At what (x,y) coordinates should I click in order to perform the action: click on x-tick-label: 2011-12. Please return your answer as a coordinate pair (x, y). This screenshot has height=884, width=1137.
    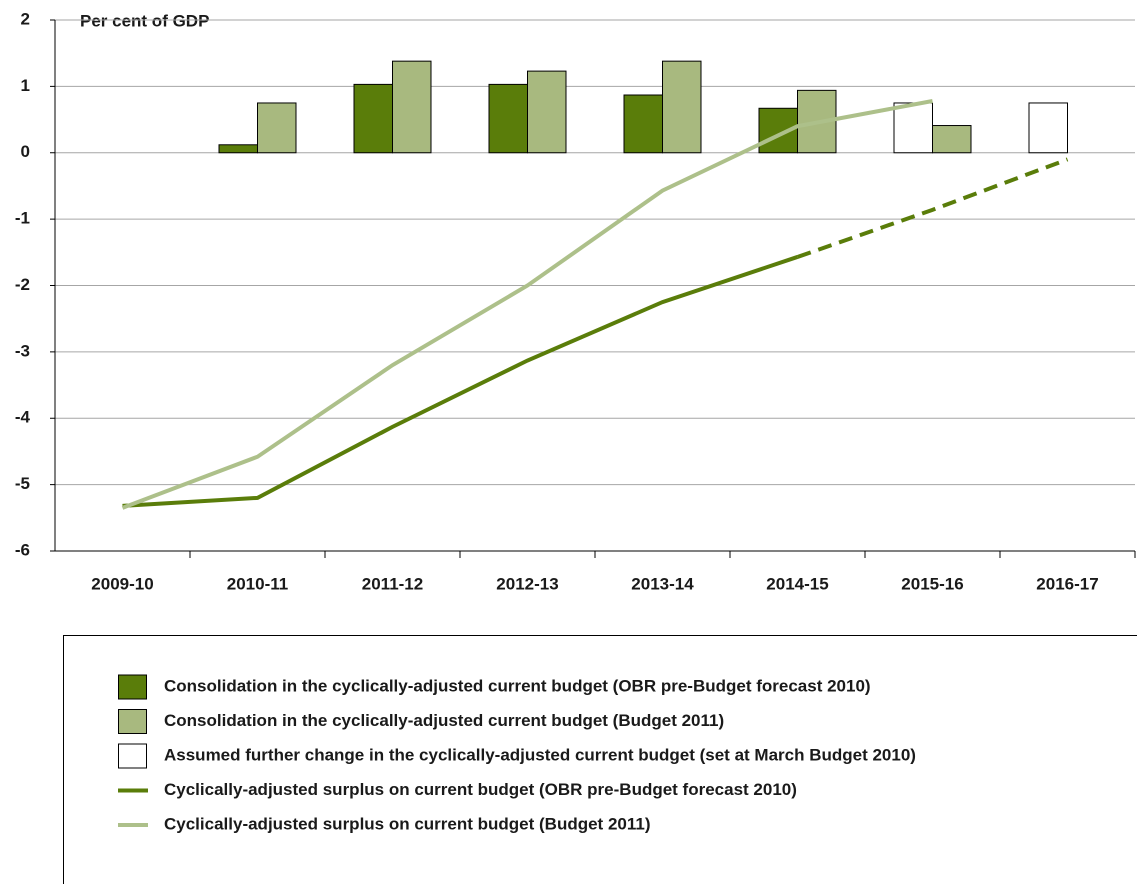
    Looking at the image, I should click on (392, 583).